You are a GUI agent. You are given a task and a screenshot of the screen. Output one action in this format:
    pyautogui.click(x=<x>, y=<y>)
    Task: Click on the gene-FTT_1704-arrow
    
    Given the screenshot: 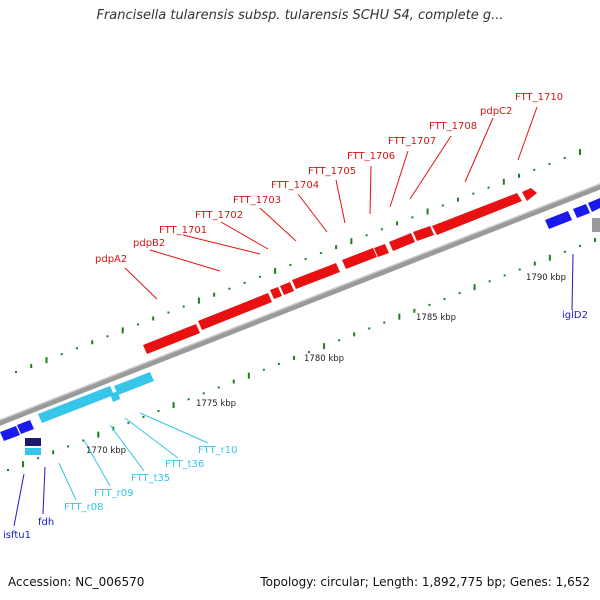 What is the action you would take?
    pyautogui.click(x=359, y=258)
    